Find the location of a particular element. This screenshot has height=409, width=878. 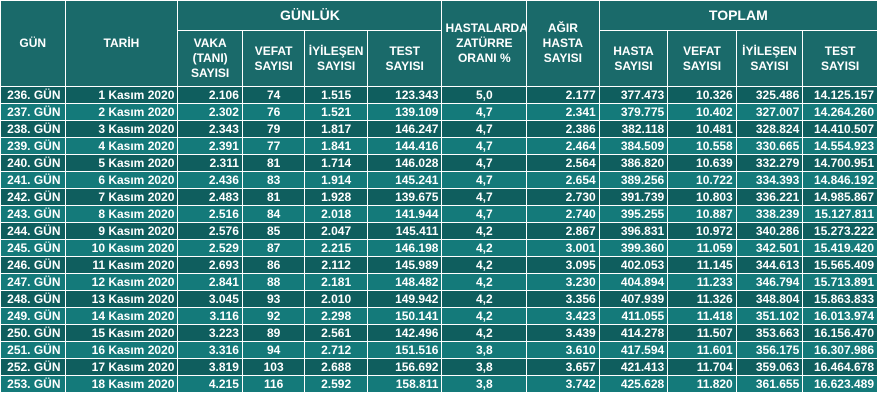

cell-test-toplam: 15.419.420 is located at coordinates (840, 248).